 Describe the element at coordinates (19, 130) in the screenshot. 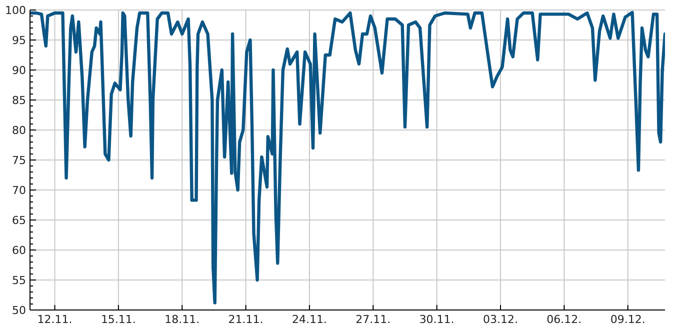

I see `y-tick-label: 80` at that location.